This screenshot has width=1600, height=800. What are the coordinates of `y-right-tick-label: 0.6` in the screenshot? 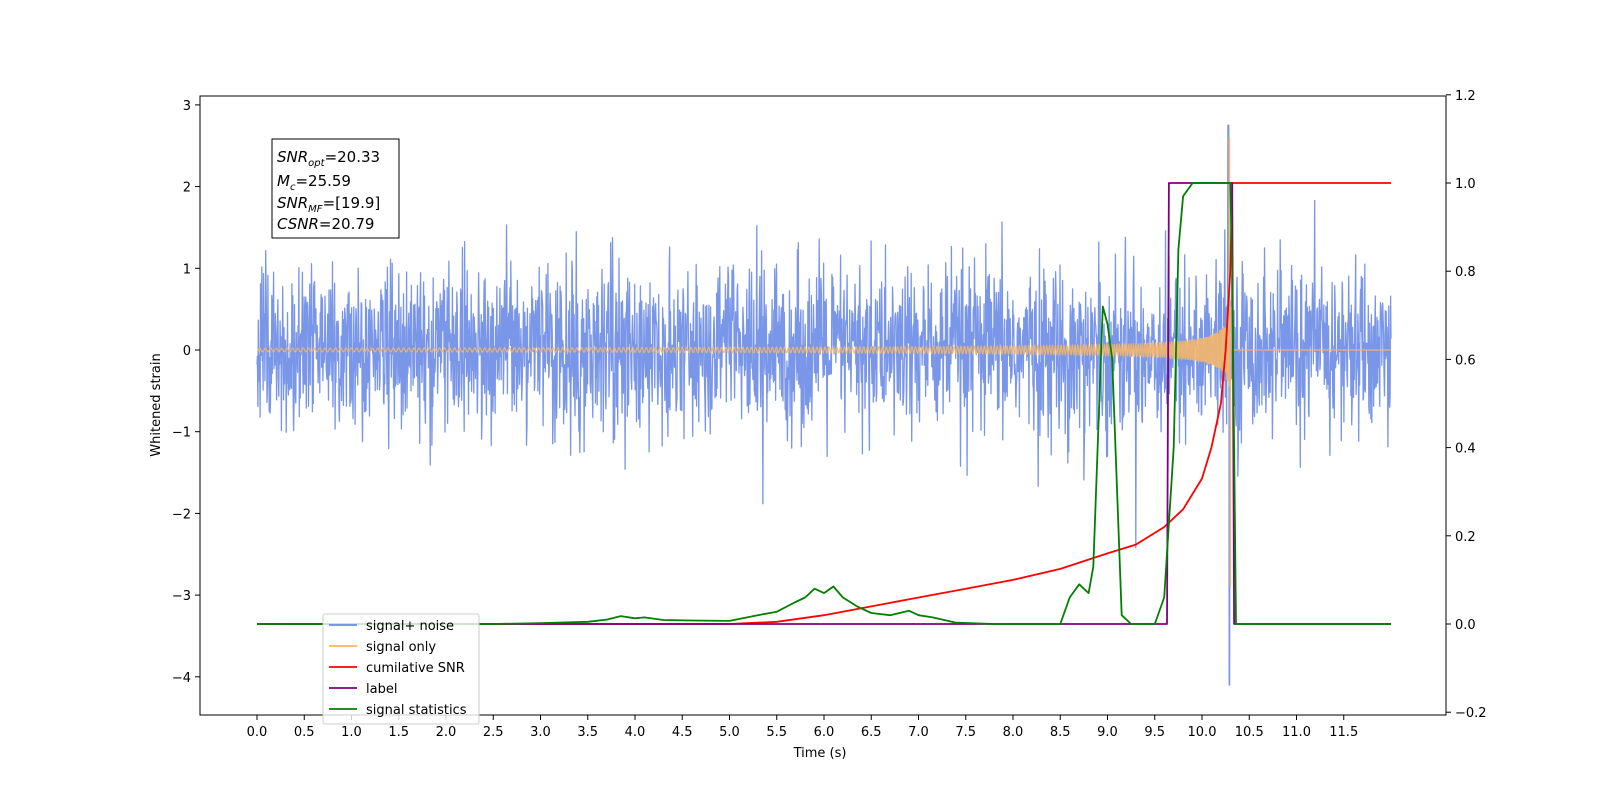 It's located at (1465, 360).